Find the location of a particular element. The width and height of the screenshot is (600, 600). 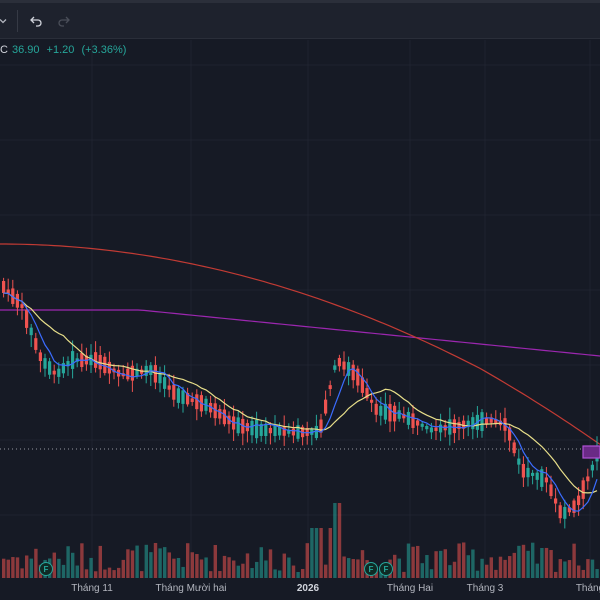

price-legend: C 36.90 +1.20 (+3.36%) is located at coordinates (65, 50).